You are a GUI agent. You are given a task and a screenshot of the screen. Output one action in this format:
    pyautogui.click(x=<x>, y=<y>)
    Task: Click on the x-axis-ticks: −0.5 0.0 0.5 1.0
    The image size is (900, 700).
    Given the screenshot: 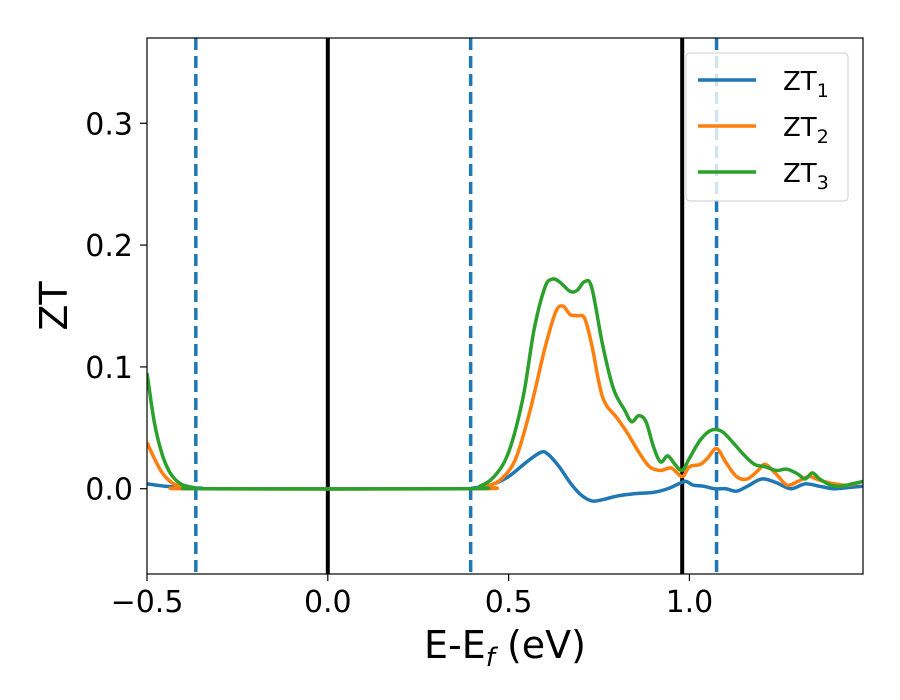 What is the action you would take?
    pyautogui.click(x=412, y=597)
    